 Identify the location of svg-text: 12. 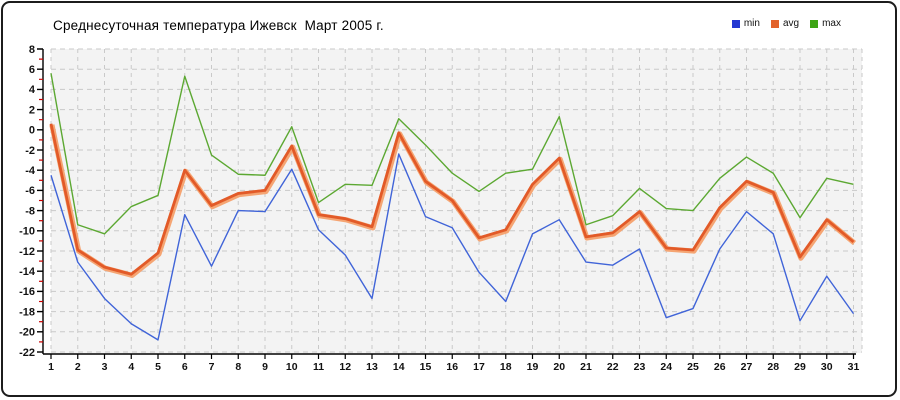
(345, 367).